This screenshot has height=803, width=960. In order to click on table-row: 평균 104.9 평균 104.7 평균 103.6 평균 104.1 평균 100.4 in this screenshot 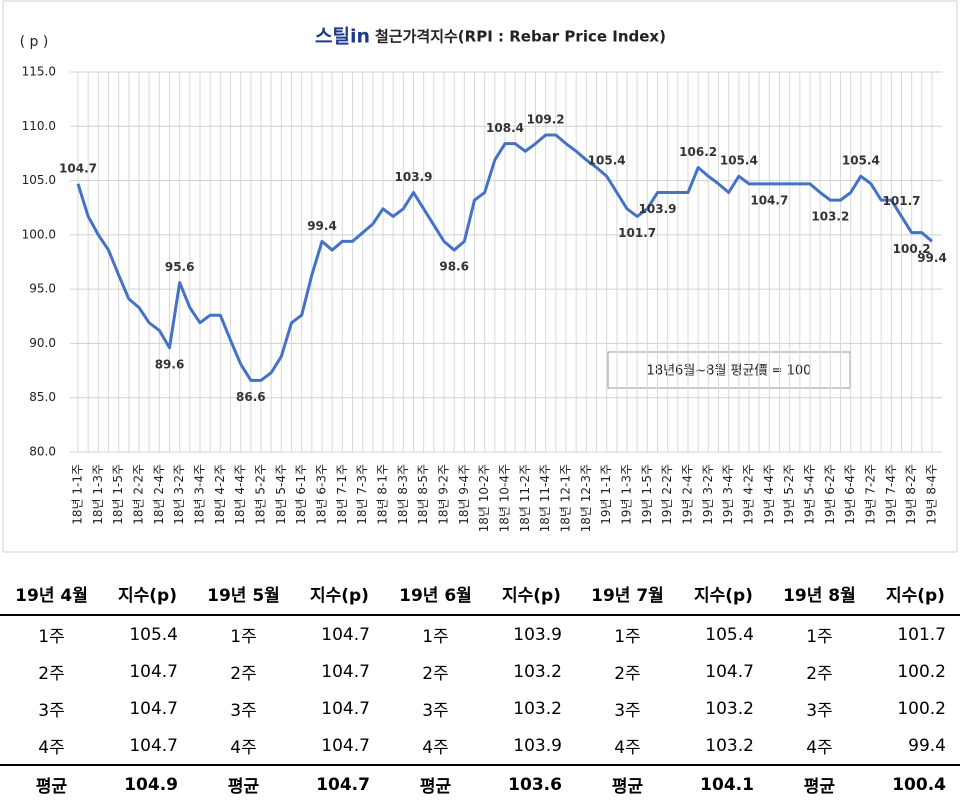, I will do `click(480, 783)`.